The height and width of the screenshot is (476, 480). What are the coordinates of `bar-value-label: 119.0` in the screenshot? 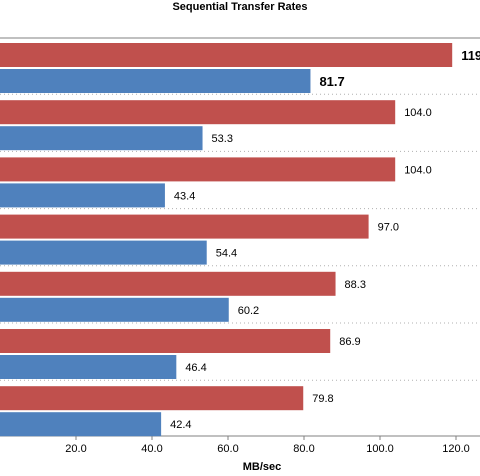 It's located at (470, 55).